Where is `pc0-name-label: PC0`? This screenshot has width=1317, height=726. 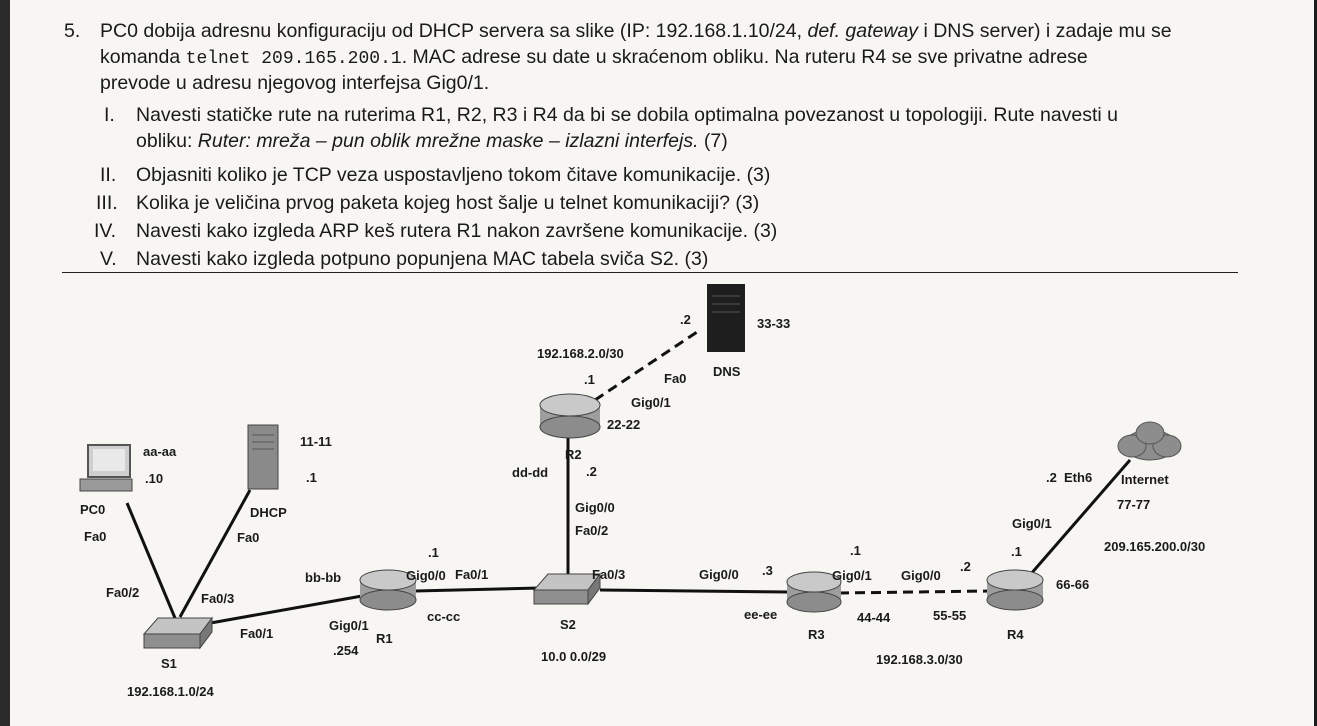 pc0-name-label: PC0 is located at coordinates (93, 509).